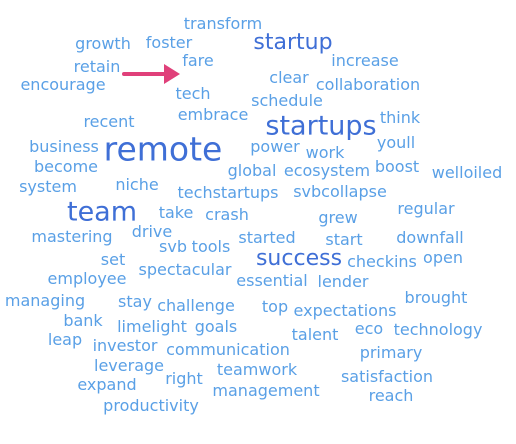 The width and height of the screenshot is (516, 444). I want to click on cloud-word: leverage, so click(129, 365).